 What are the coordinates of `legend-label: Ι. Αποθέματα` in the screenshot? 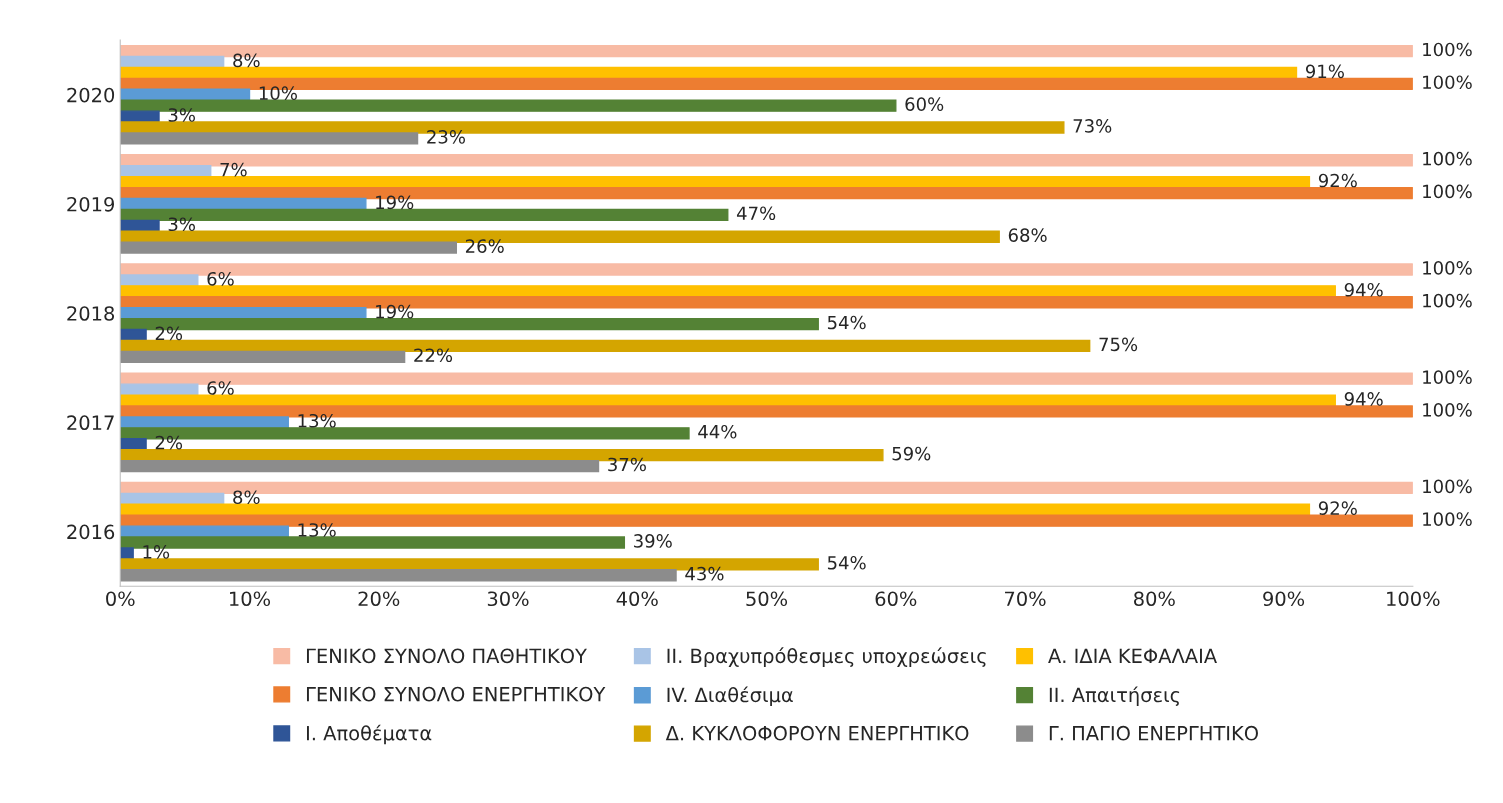 It's located at (369, 734).